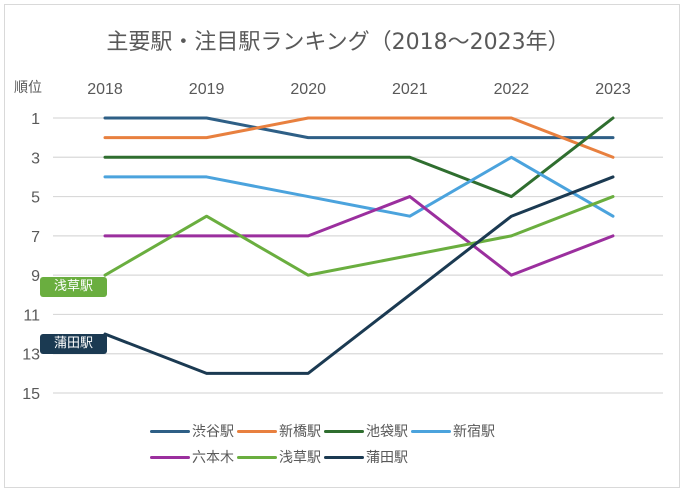 The height and width of the screenshot is (494, 687). I want to click on legend: 渋谷駅 新橋駅 池袋駅 新宿駅 六本木 浅草駅 蒲田駅, so click(350, 444).